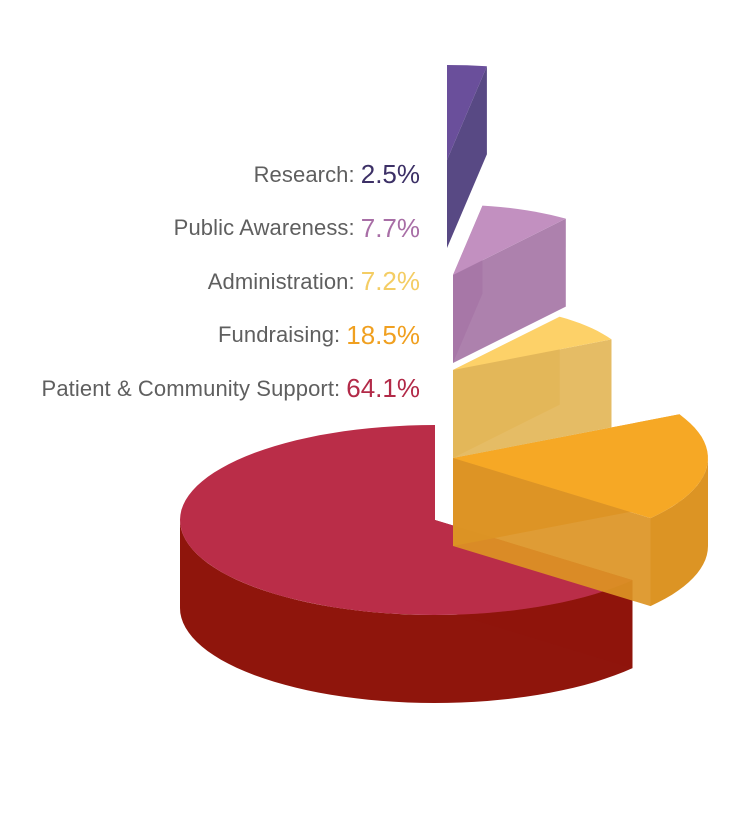 This screenshot has width=736, height=837. I want to click on legend-value: 64.1%, so click(383, 388).